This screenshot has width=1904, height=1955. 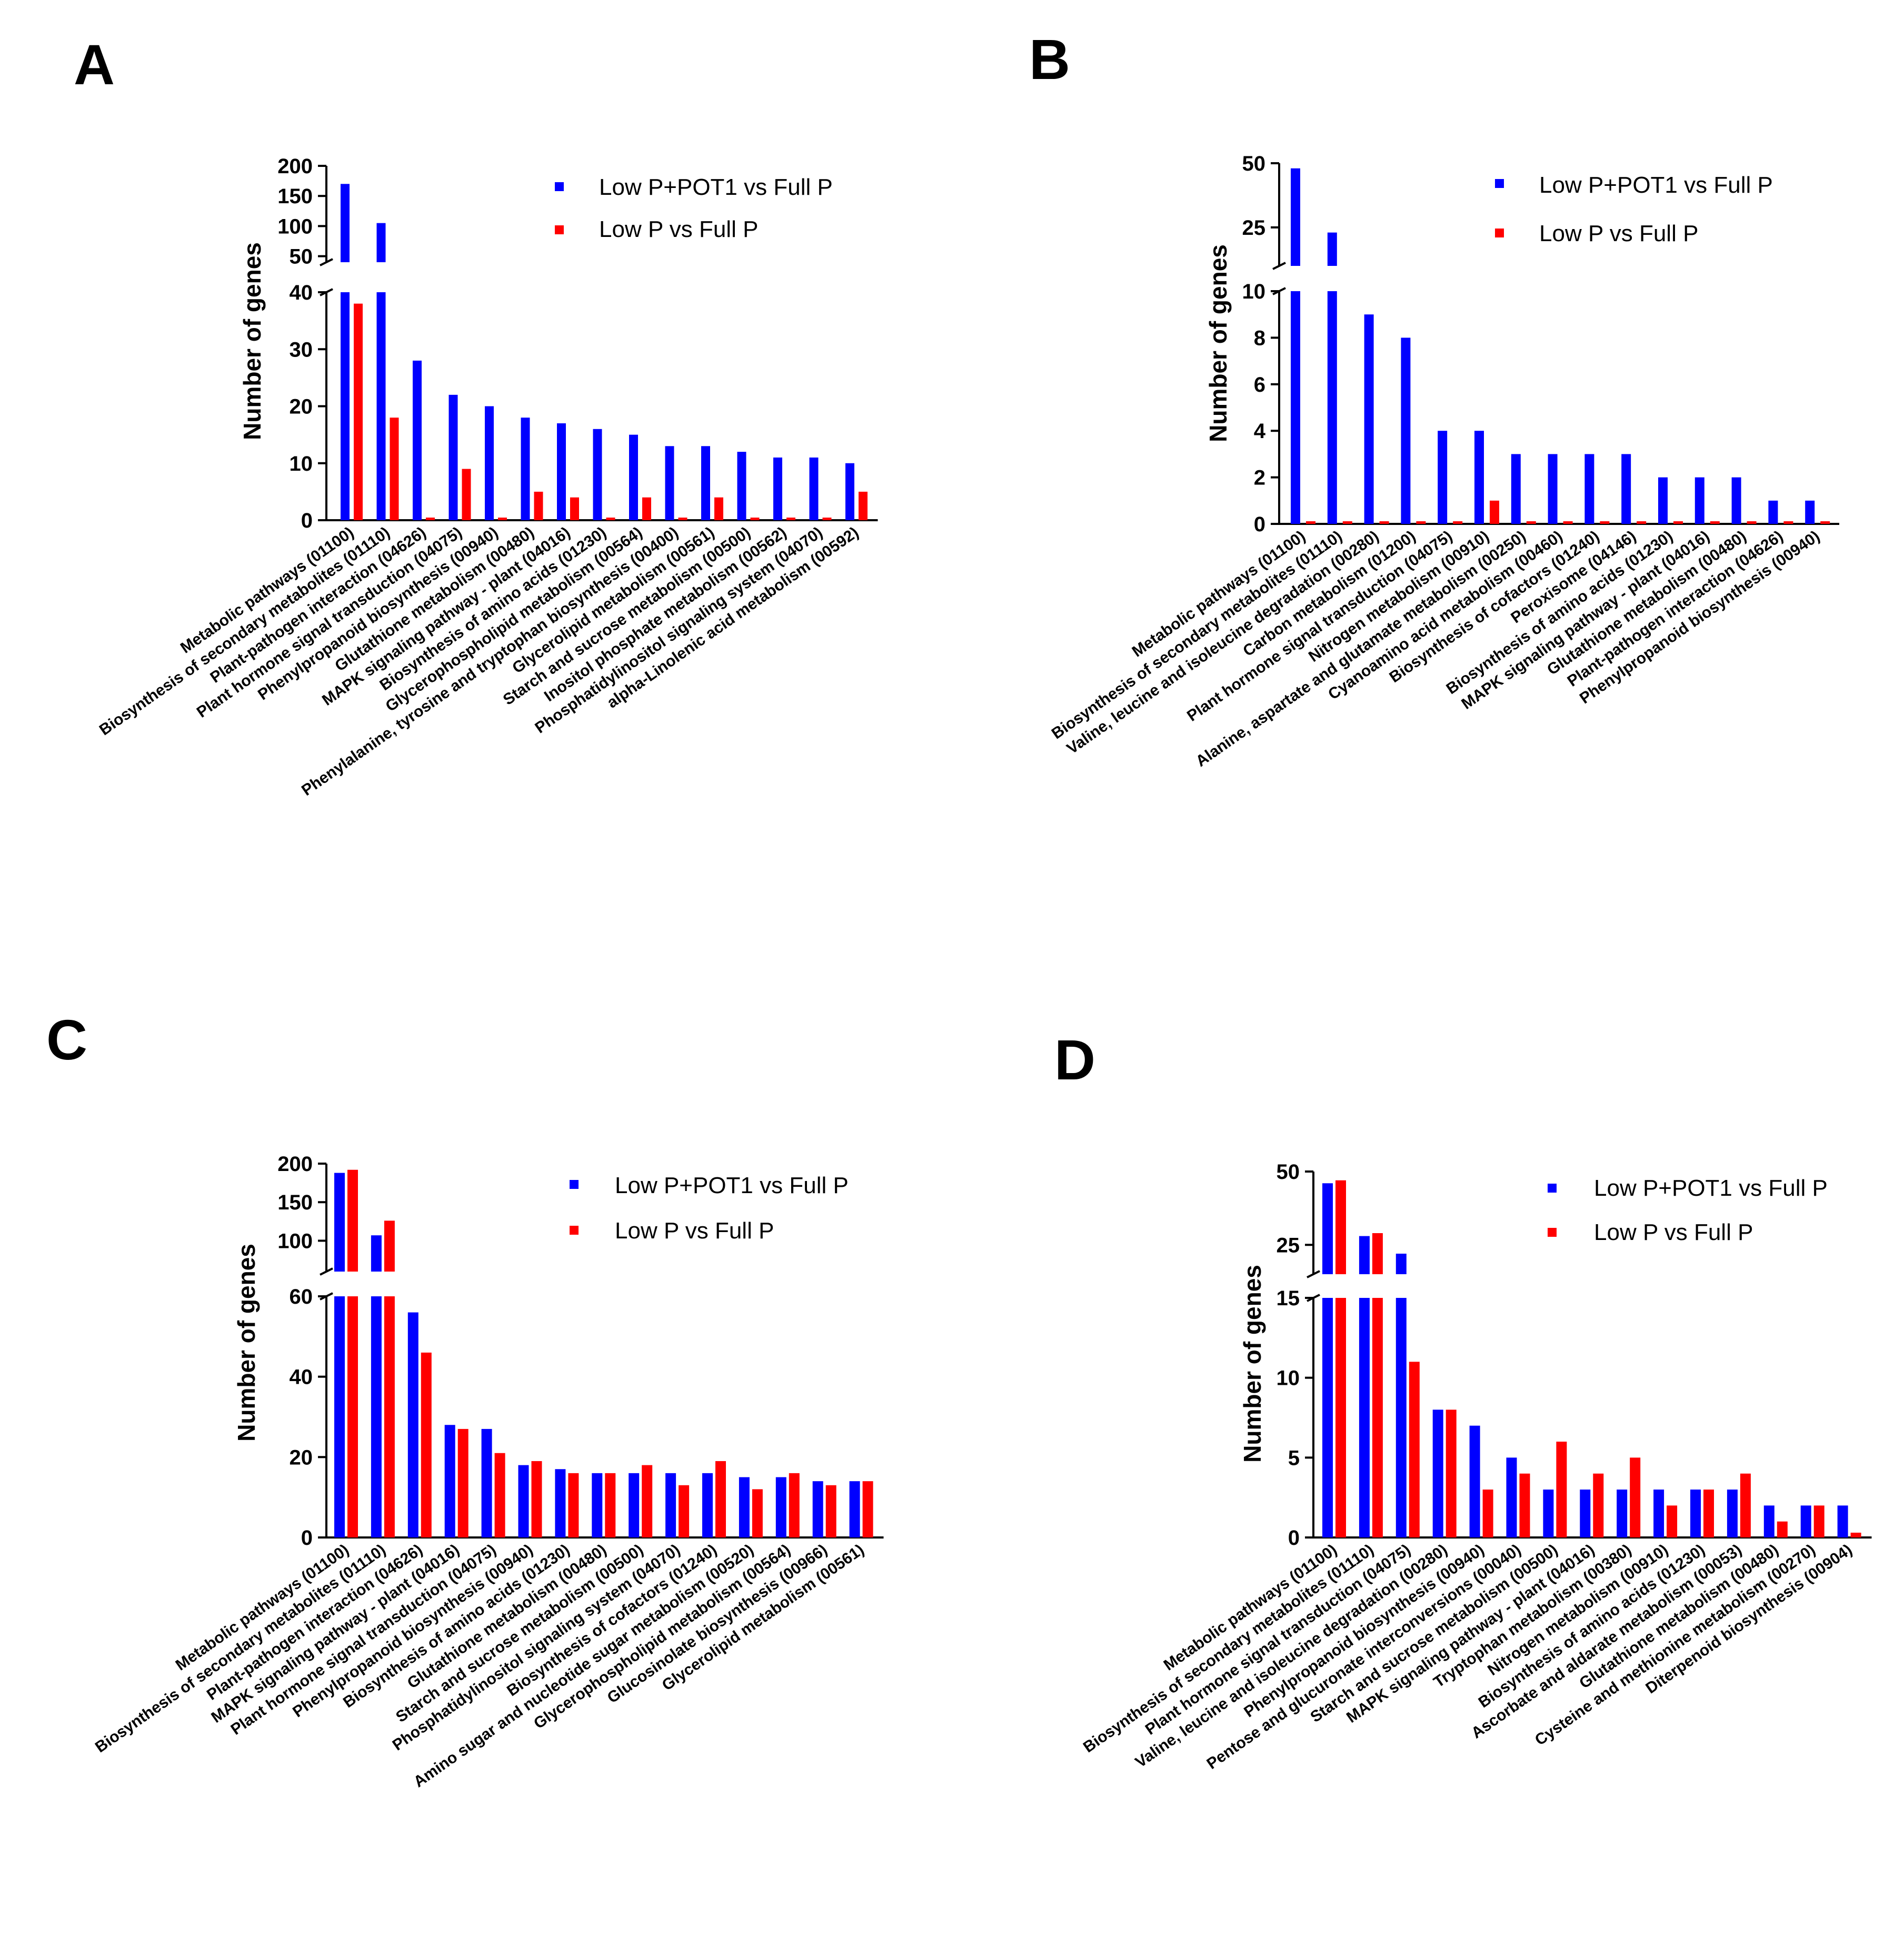 I want to click on y-tick-label: 150, so click(x=295, y=196).